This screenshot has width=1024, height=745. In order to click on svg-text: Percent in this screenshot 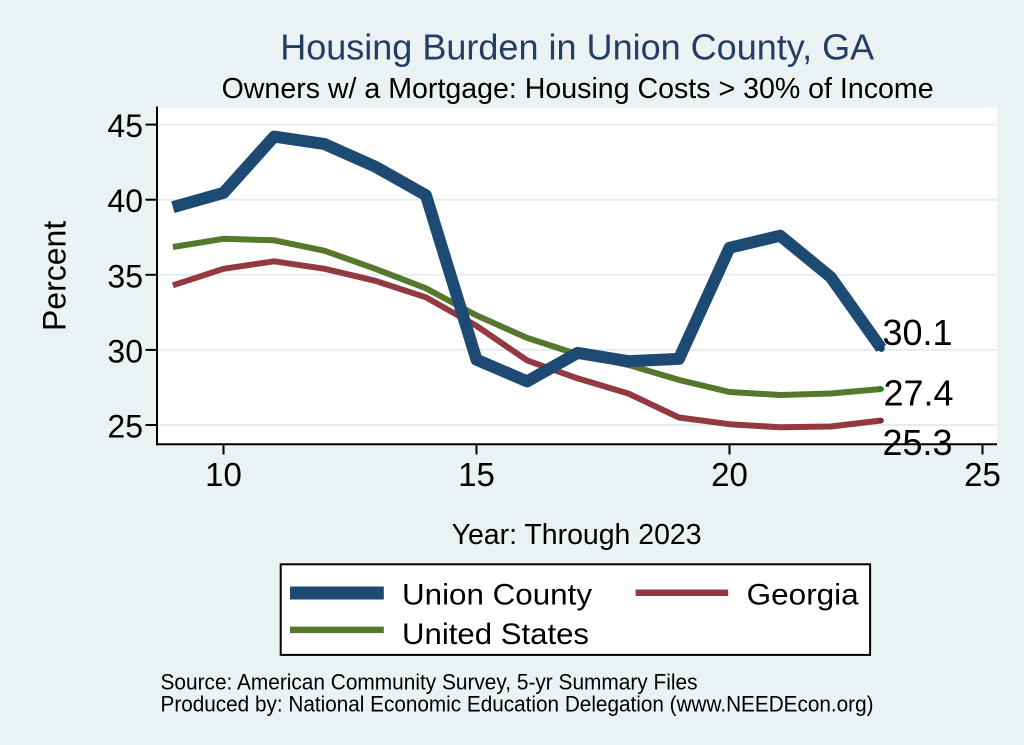, I will do `click(55, 276)`.